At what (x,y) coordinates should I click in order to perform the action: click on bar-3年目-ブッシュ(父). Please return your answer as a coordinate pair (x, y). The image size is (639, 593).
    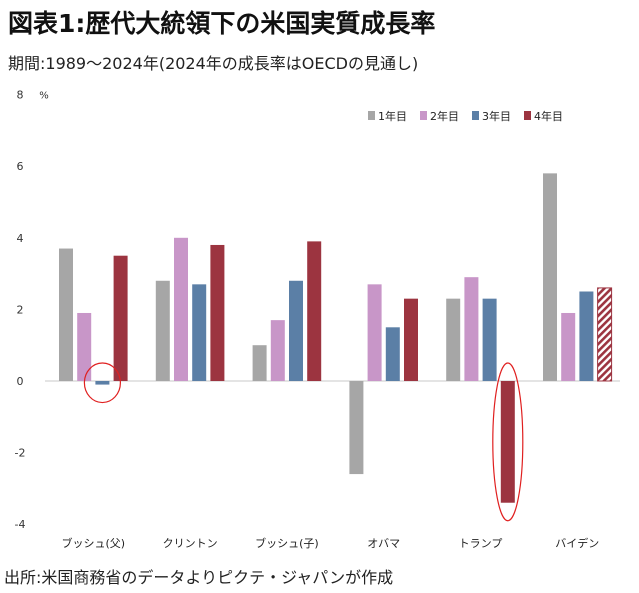
    Looking at the image, I should click on (102, 383).